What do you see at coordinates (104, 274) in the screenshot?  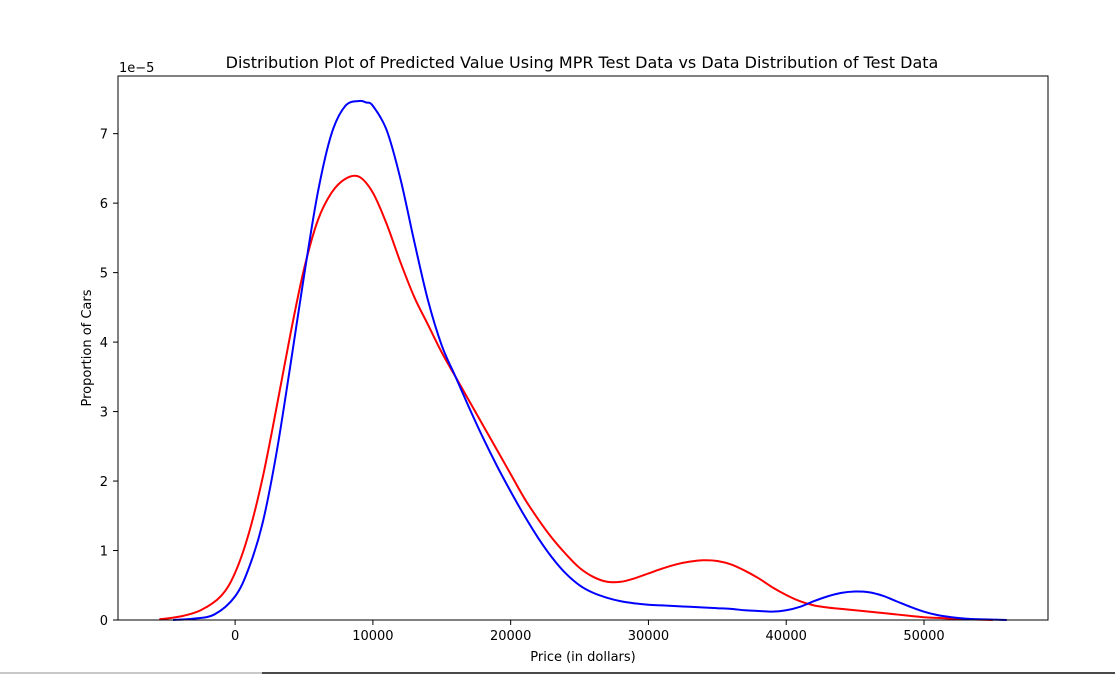 I see `y-tick-label: 5` at bounding box center [104, 274].